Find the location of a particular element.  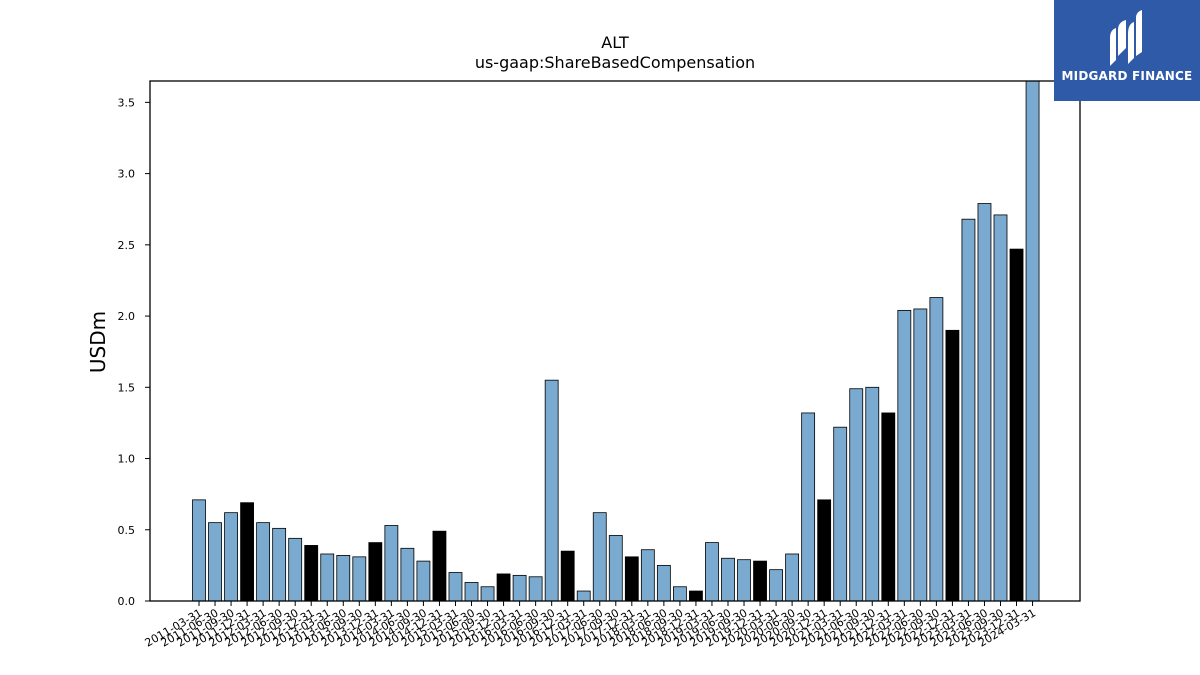

y-tick-label: 3.0 is located at coordinates (127, 174).